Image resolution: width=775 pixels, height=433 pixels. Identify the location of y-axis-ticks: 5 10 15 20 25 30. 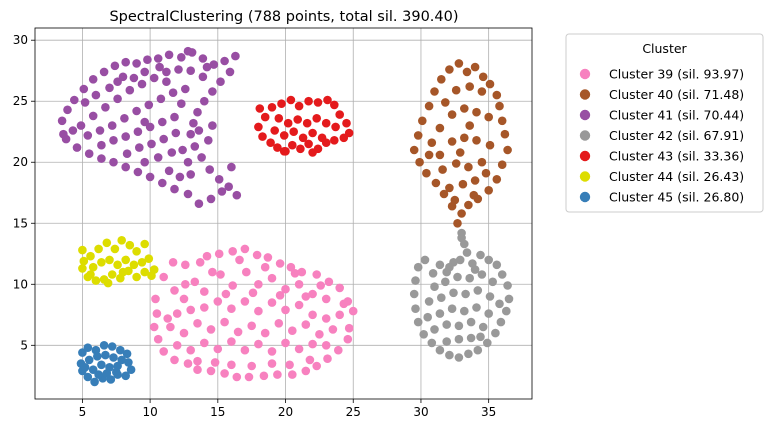
(24, 192).